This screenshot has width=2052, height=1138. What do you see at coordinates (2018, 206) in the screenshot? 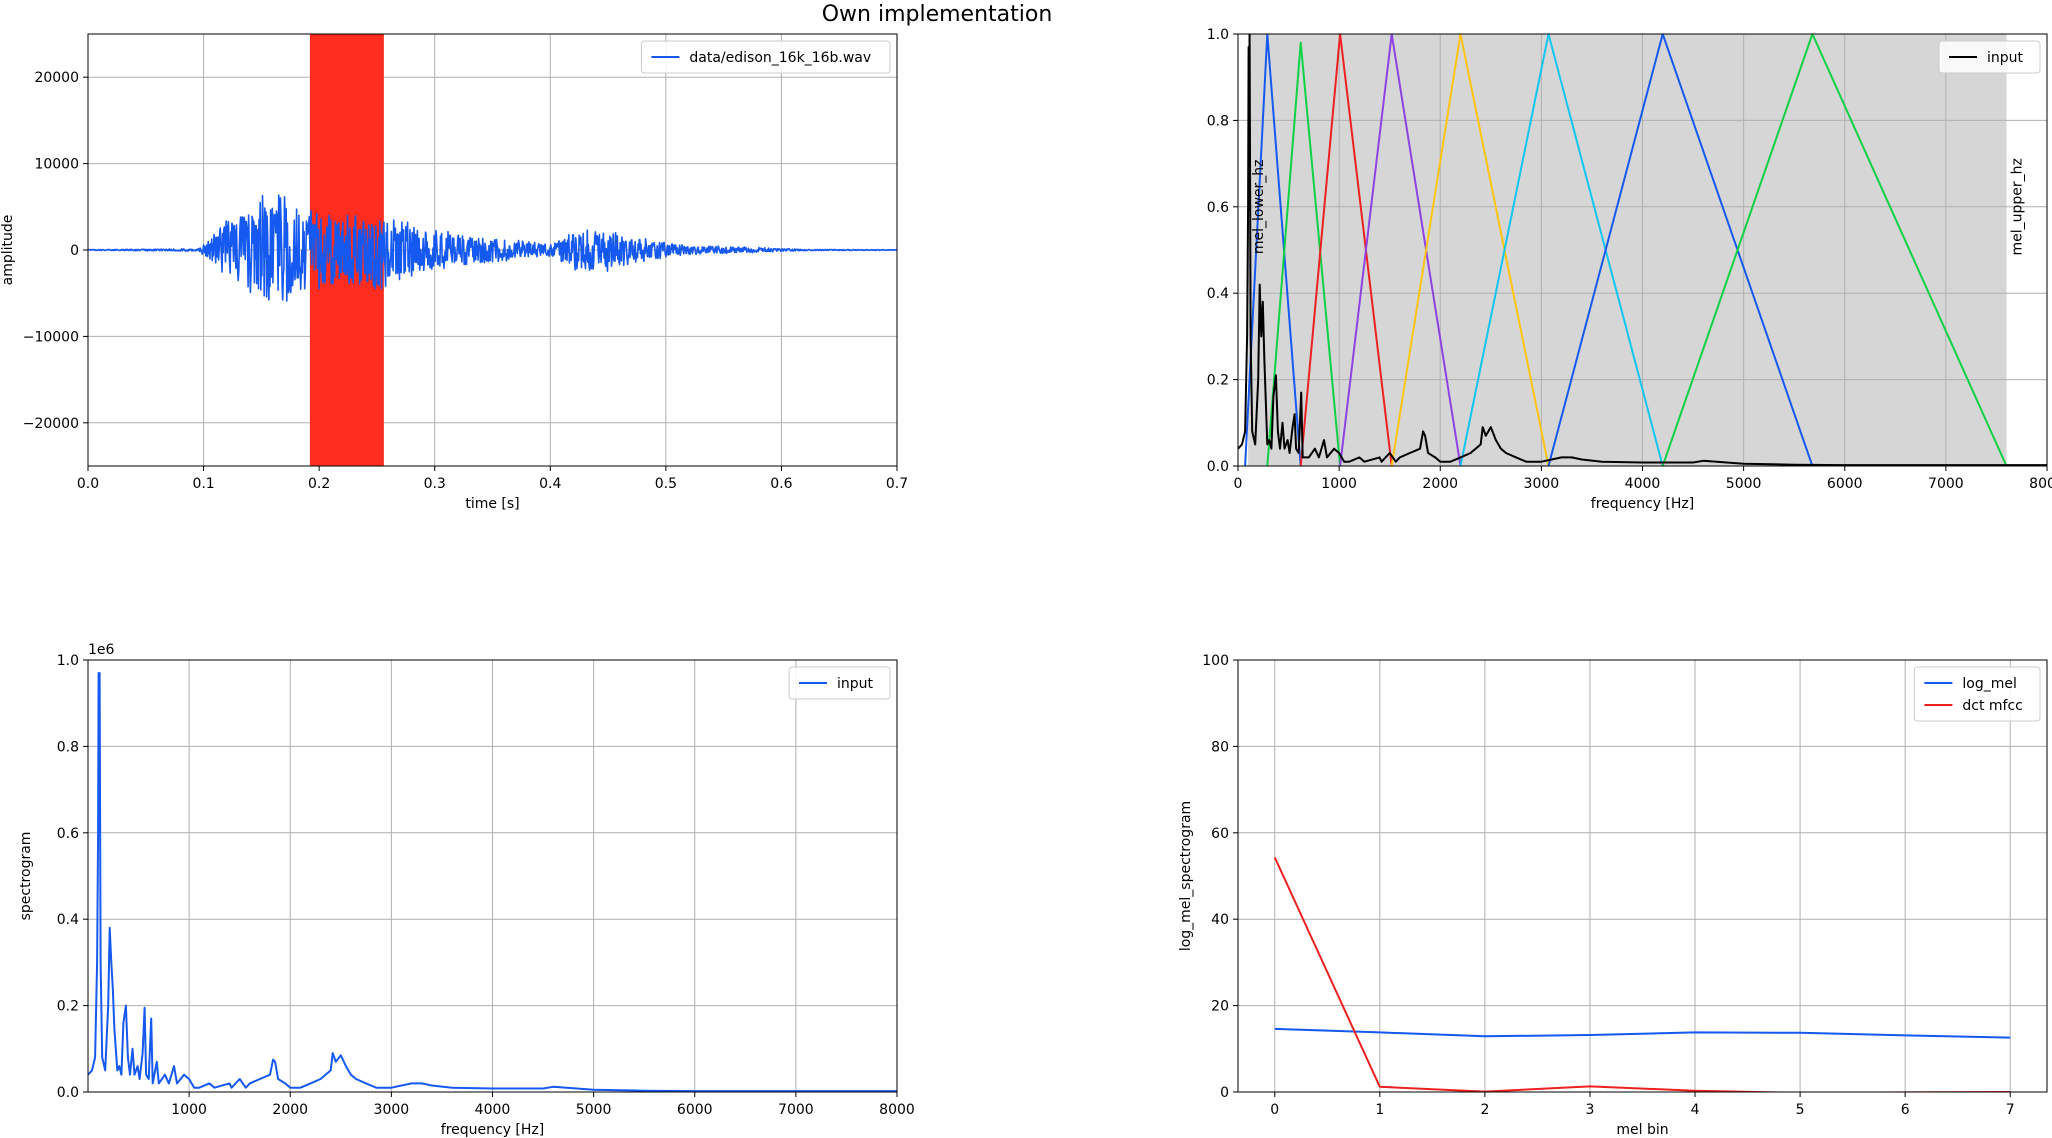
I see `band-annotation: mel_upper_hz` at bounding box center [2018, 206].